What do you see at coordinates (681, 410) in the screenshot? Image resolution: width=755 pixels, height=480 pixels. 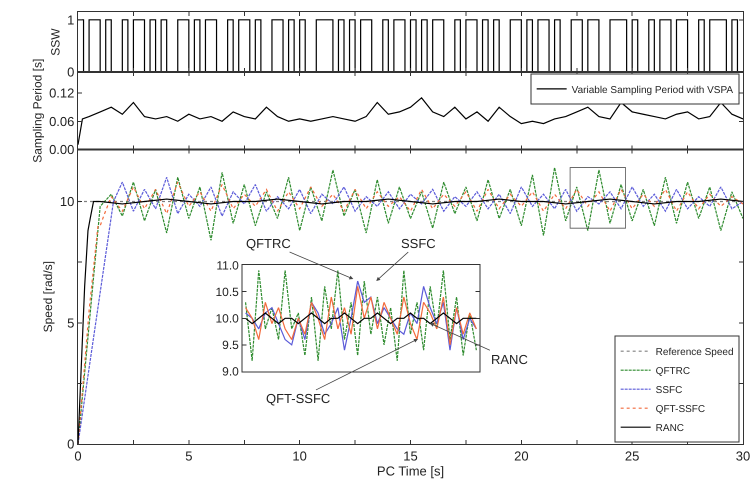 I see `legend-label: QFT-SSFC` at bounding box center [681, 410].